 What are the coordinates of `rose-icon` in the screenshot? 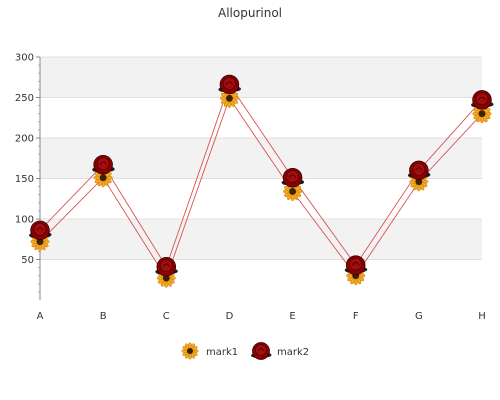 It's located at (261, 351).